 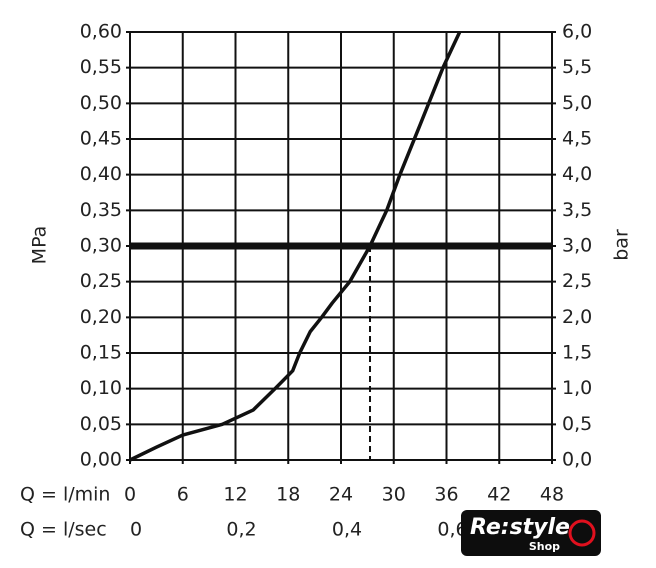 What do you see at coordinates (552, 495) in the screenshot?
I see `x-tick-label: 48` at bounding box center [552, 495].